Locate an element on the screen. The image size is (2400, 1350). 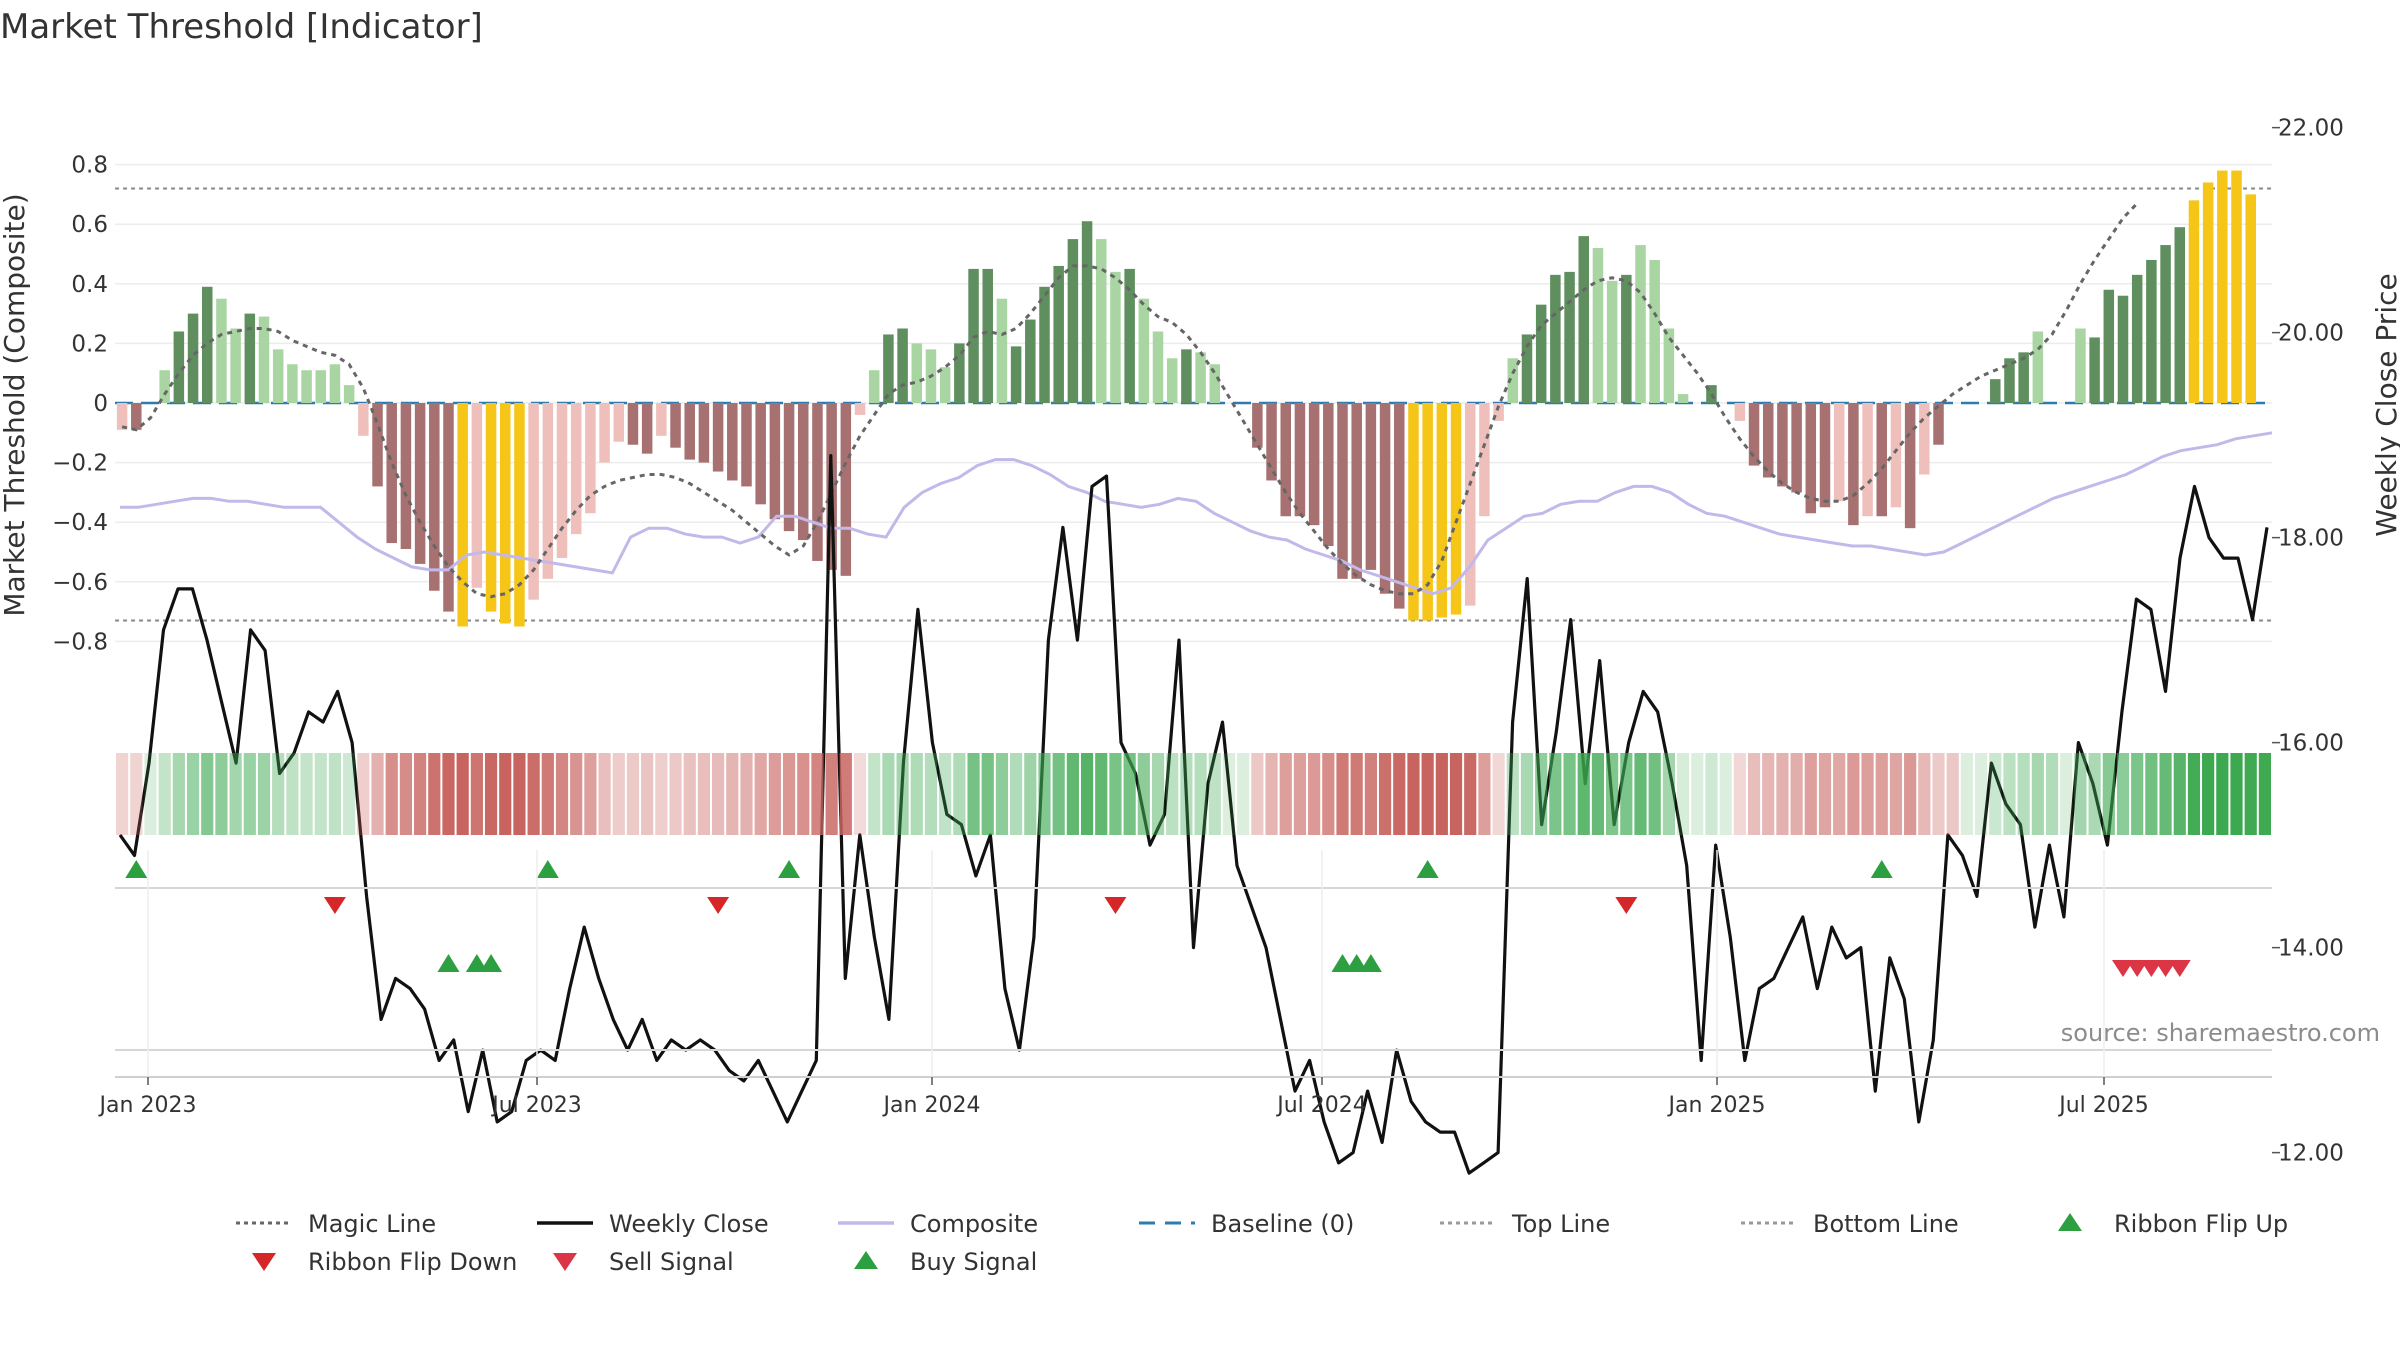
left-tick-label: 0.8 is located at coordinates (89, 166).